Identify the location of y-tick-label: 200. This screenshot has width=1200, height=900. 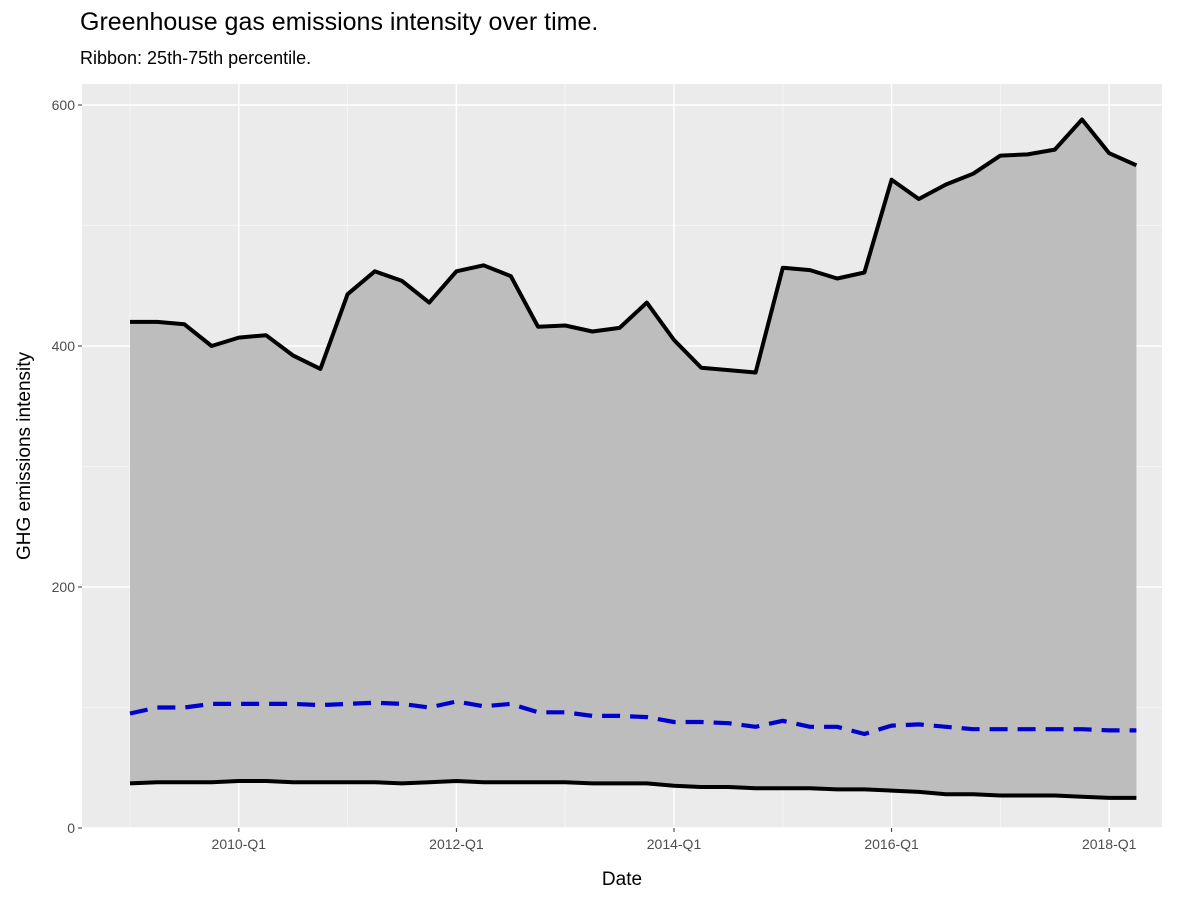
(64, 587).